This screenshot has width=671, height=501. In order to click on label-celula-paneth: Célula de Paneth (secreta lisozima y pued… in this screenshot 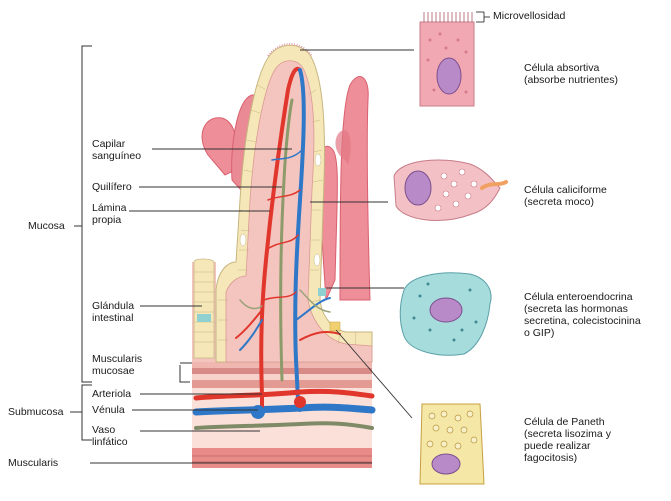, I will do `click(567, 440)`.